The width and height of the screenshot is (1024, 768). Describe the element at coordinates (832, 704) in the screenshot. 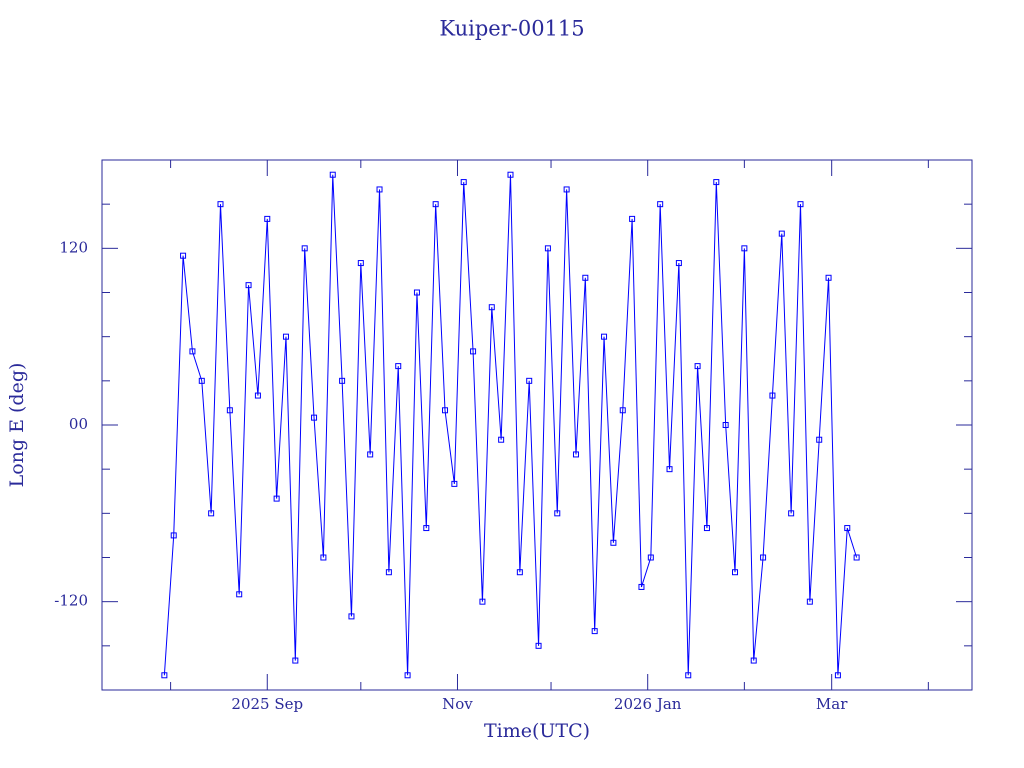

I see `x-tick-label: Mar` at that location.